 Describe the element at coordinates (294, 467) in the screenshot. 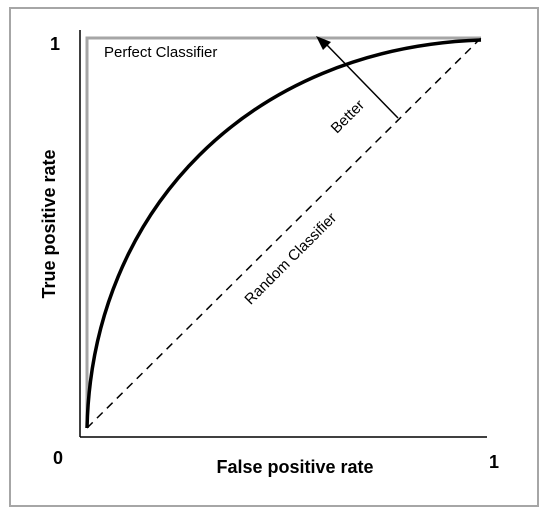

I see `x-axis-title: False positive rate` at that location.